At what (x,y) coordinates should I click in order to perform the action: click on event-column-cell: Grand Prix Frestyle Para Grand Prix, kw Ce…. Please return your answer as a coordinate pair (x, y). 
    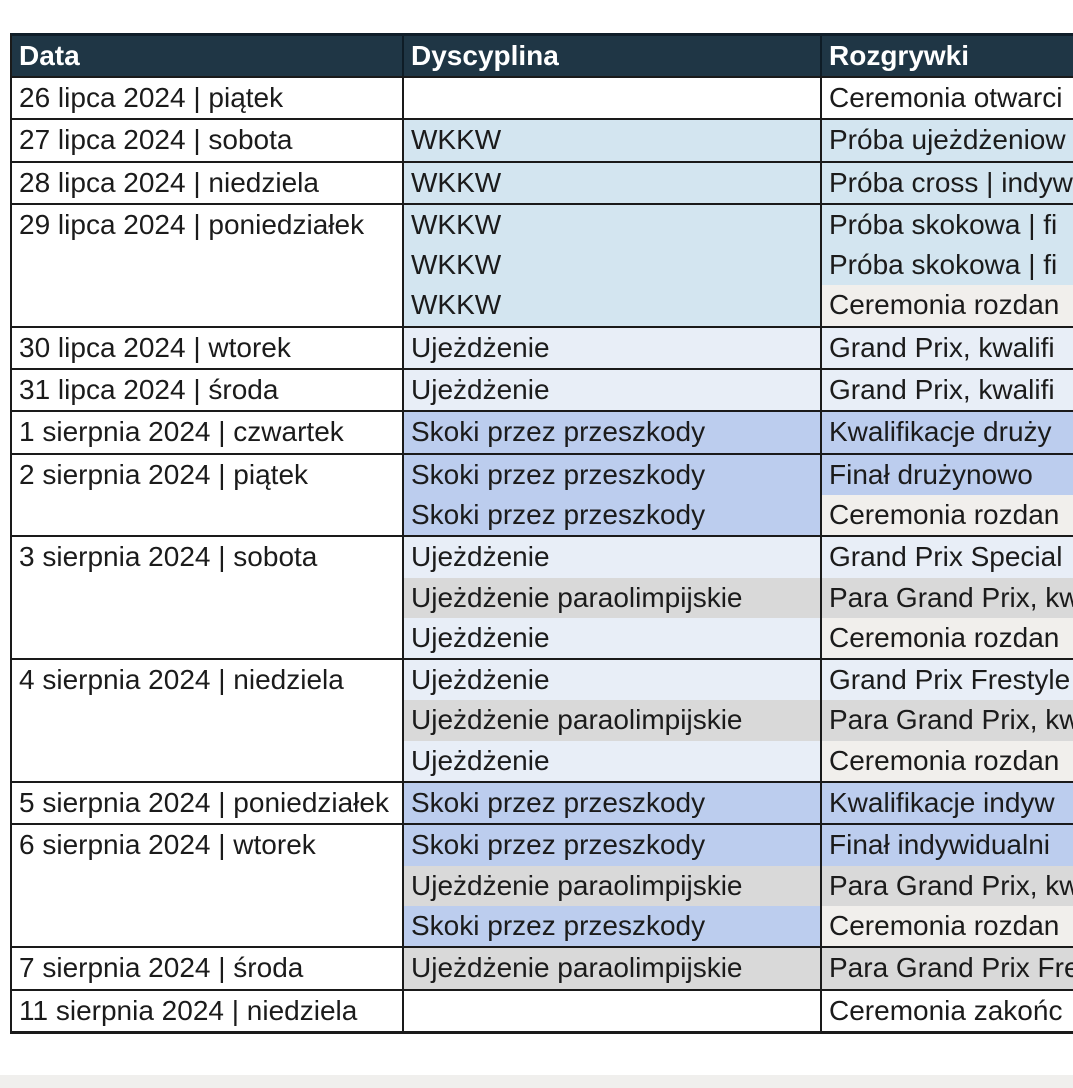
    Looking at the image, I should click on (947, 721).